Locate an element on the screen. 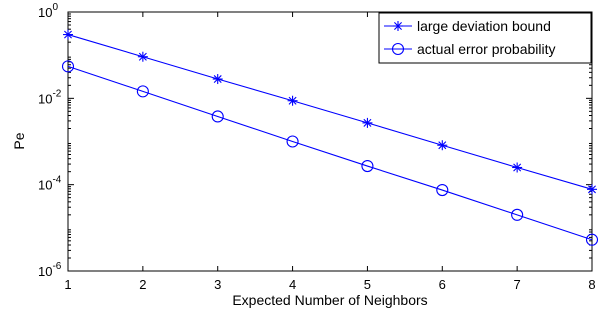 The height and width of the screenshot is (320, 606). x-tick-label: 2 is located at coordinates (142, 284).